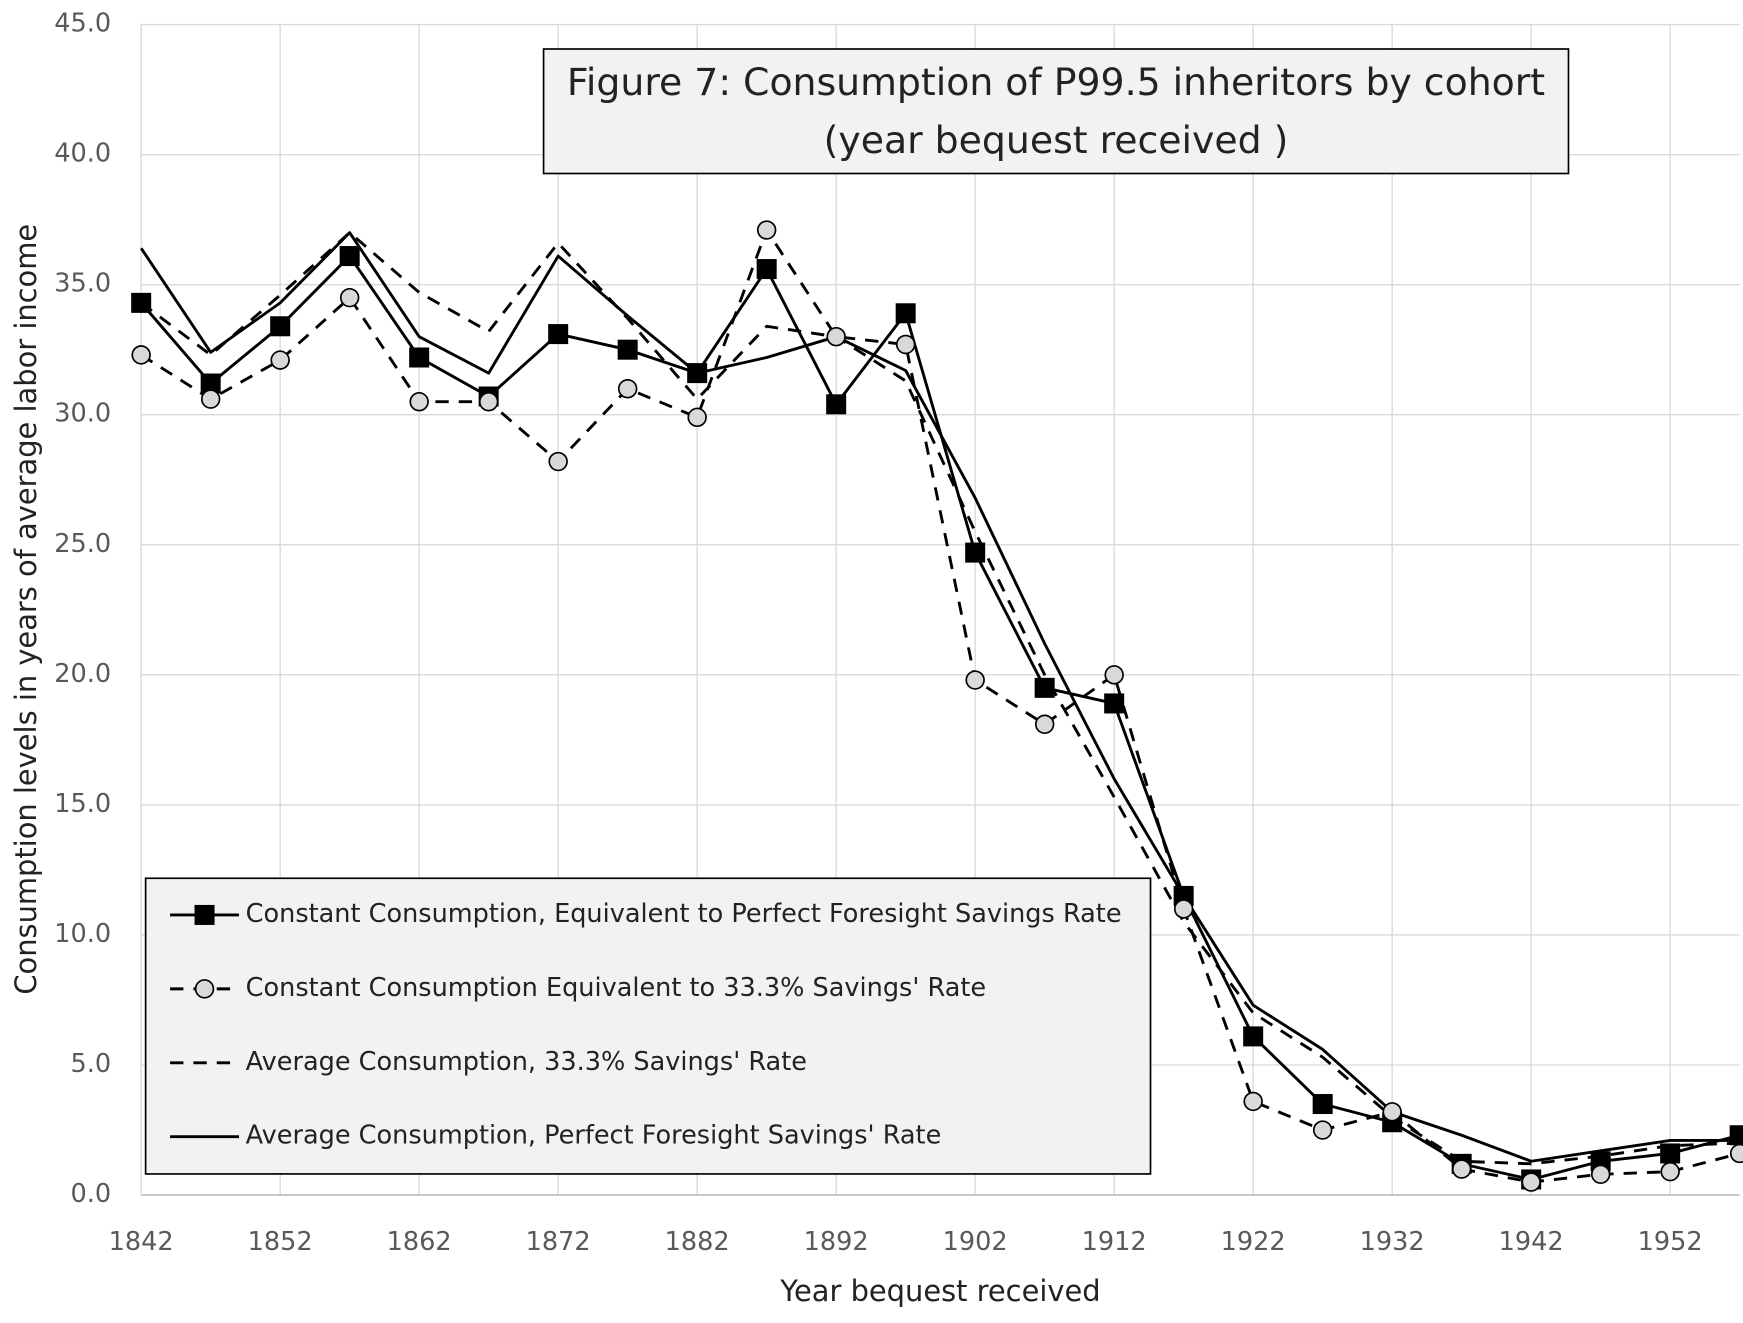 The image size is (1743, 1323). What do you see at coordinates (697, 1242) in the screenshot?
I see `x-tick-label: 1882` at bounding box center [697, 1242].